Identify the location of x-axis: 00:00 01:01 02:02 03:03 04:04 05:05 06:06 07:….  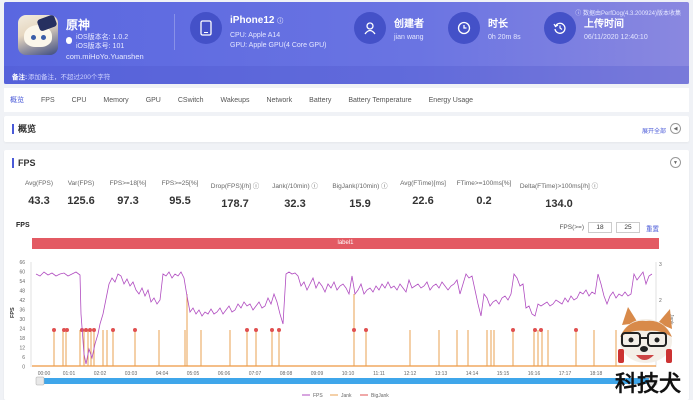
(320, 374).